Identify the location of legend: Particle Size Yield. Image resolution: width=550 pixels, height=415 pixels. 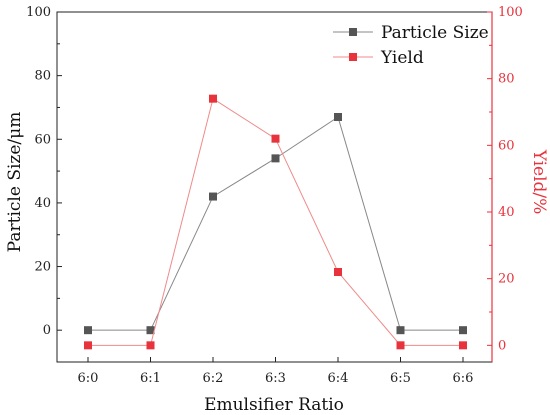
(411, 45).